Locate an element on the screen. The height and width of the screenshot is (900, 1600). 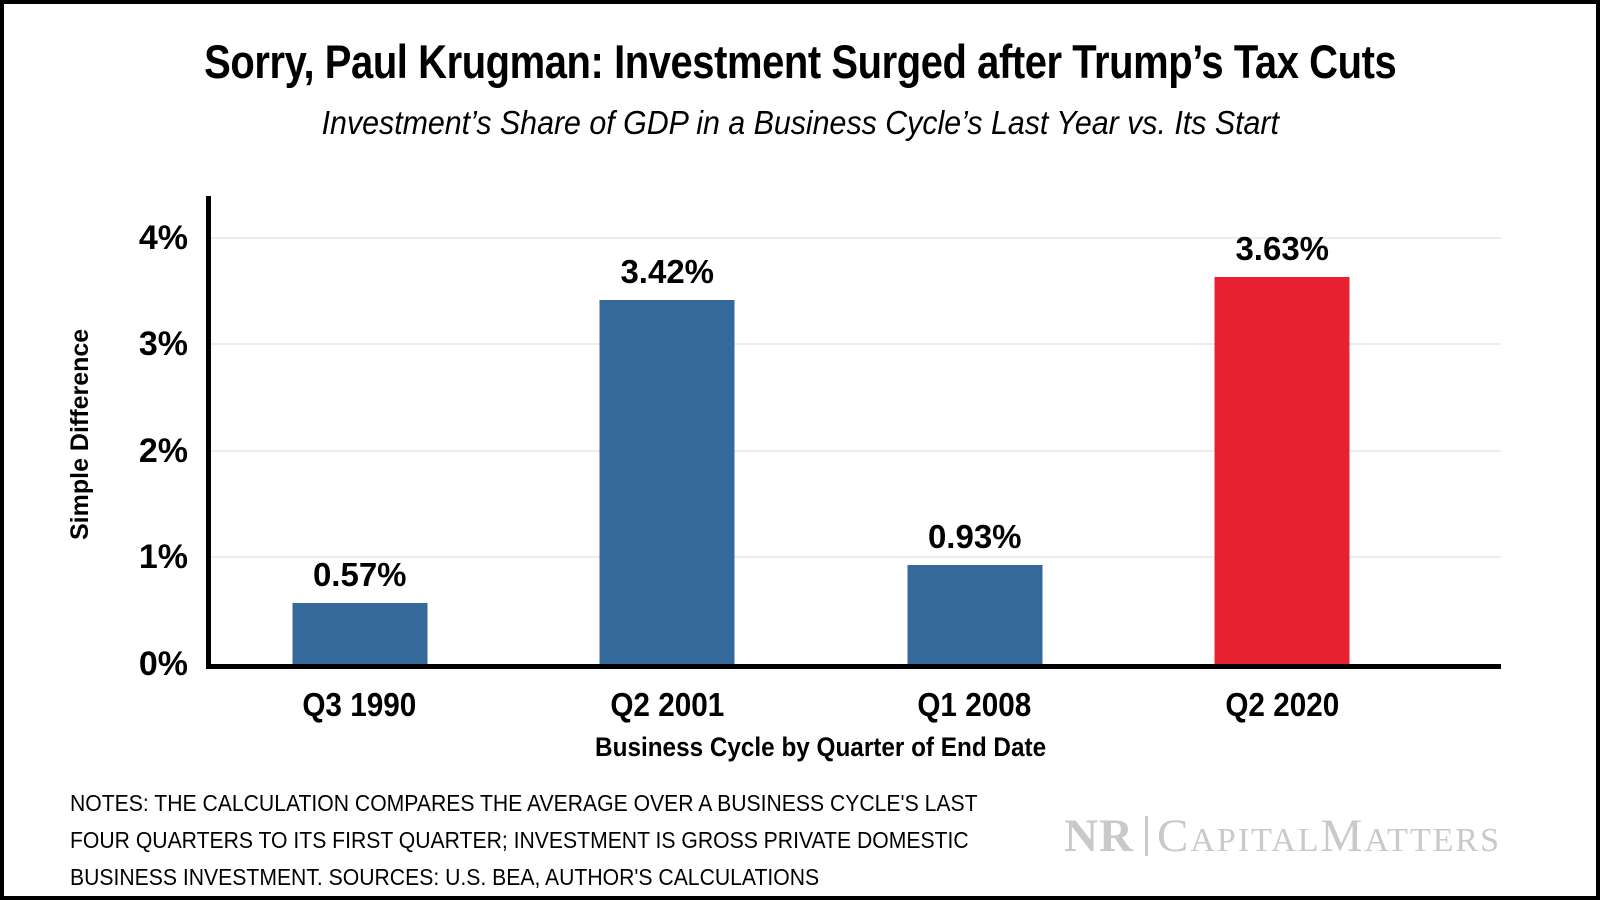
nr-capital-matters-logo: NR CAPITALMATTERS is located at coordinates (1282, 836).